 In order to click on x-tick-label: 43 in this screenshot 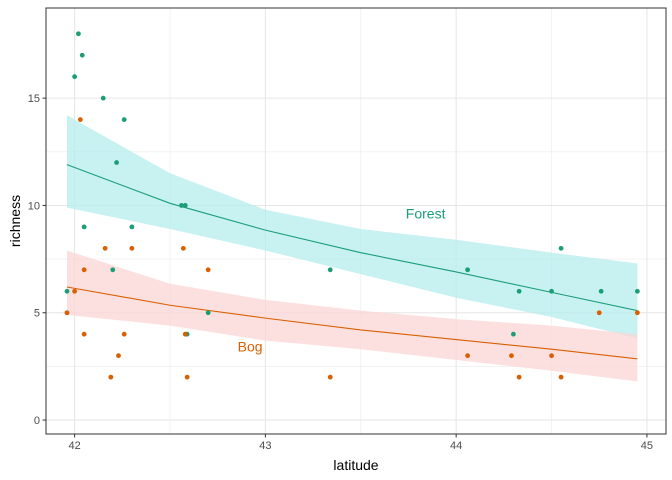, I will do `click(265, 446)`.